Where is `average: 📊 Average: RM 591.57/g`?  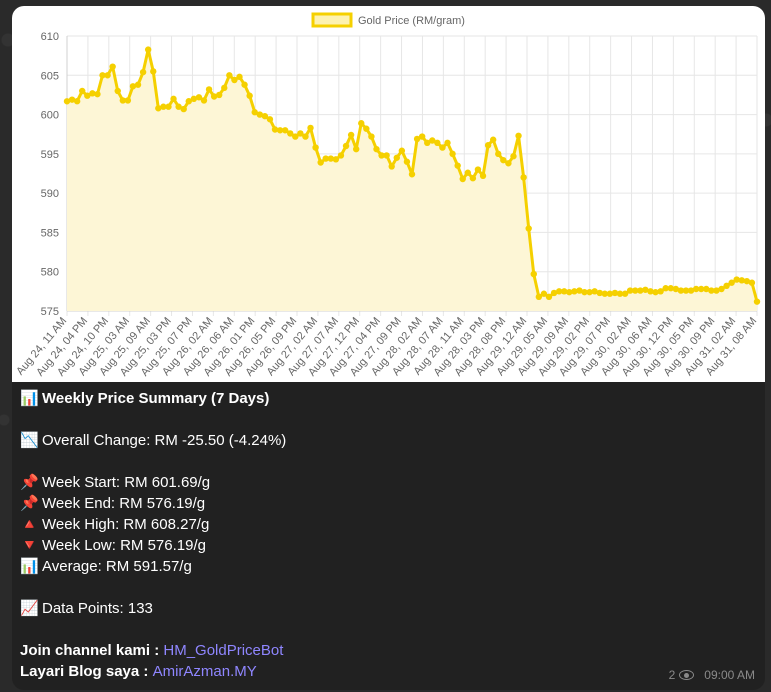
average: 📊 Average: RM 591.57/g is located at coordinates (106, 566).